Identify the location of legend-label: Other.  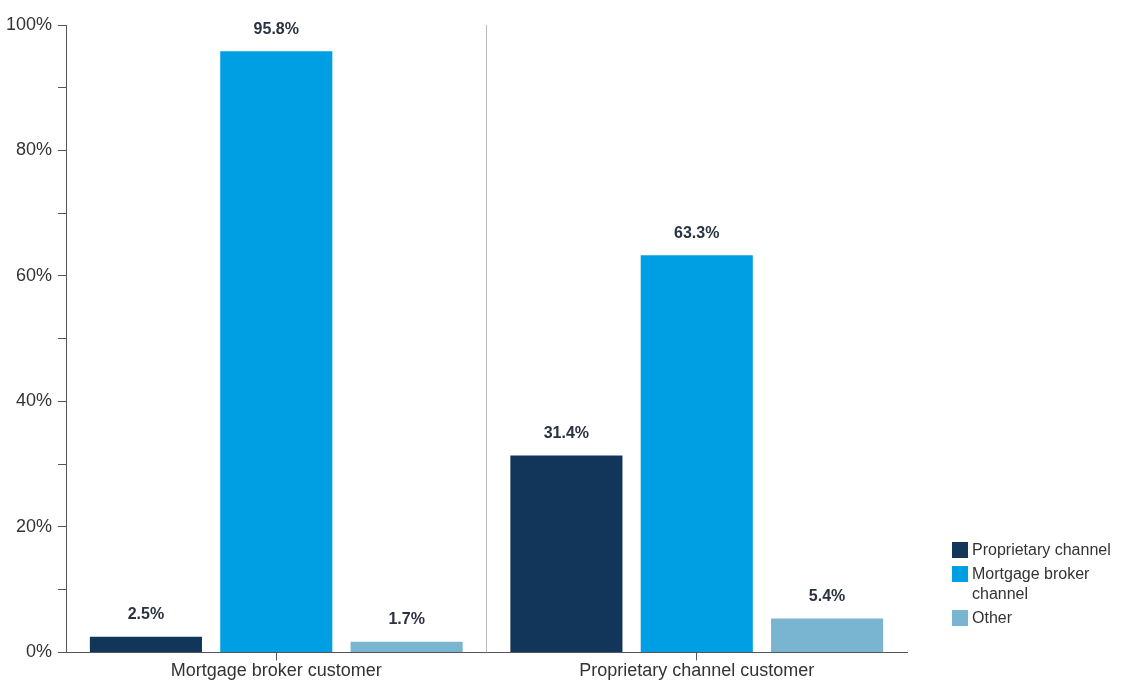
(992, 618).